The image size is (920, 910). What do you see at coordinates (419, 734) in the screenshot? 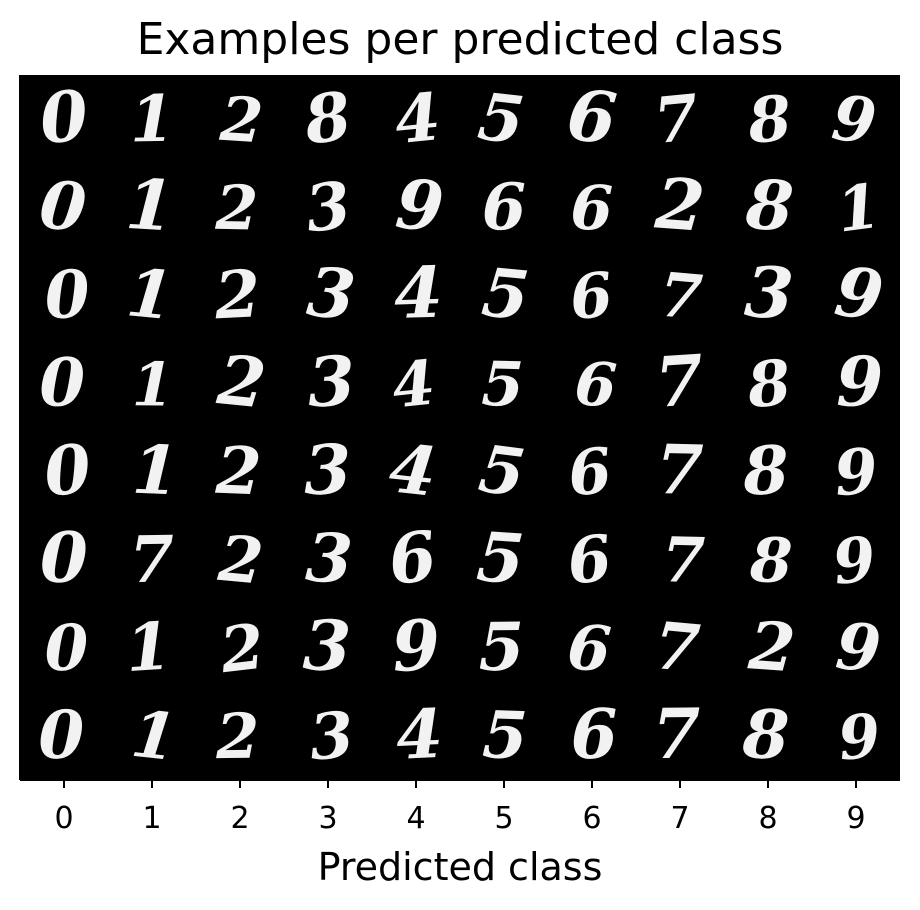
I see `digit-example-r7-c4: 4` at bounding box center [419, 734].